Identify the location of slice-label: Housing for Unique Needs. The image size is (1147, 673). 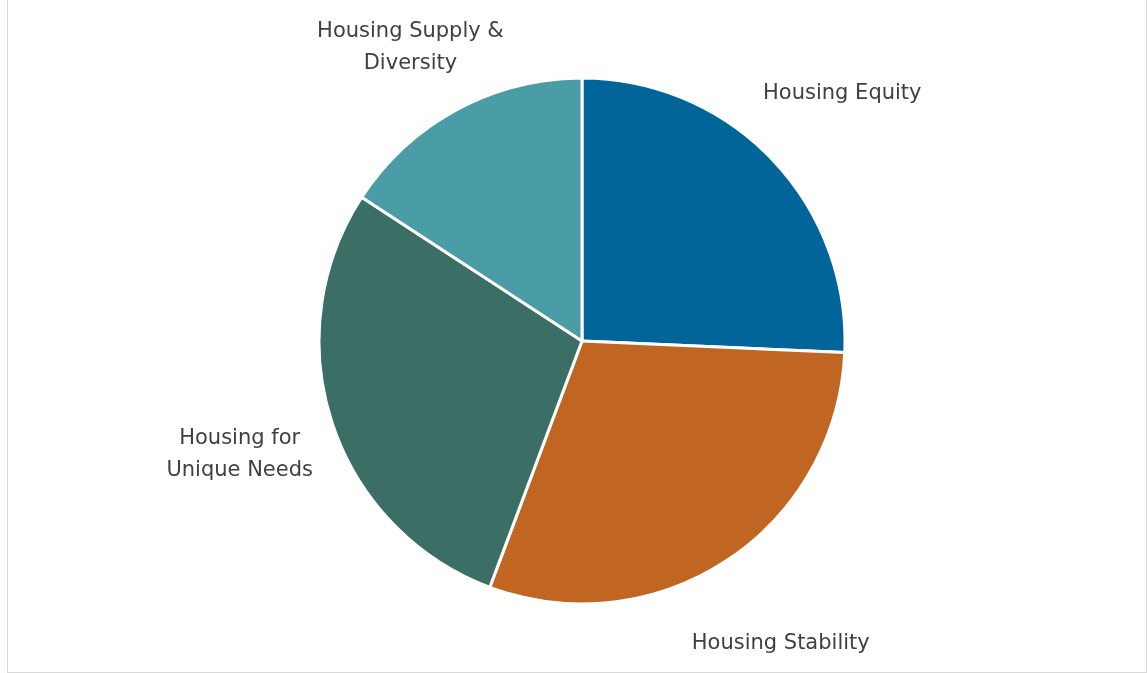
(239, 453).